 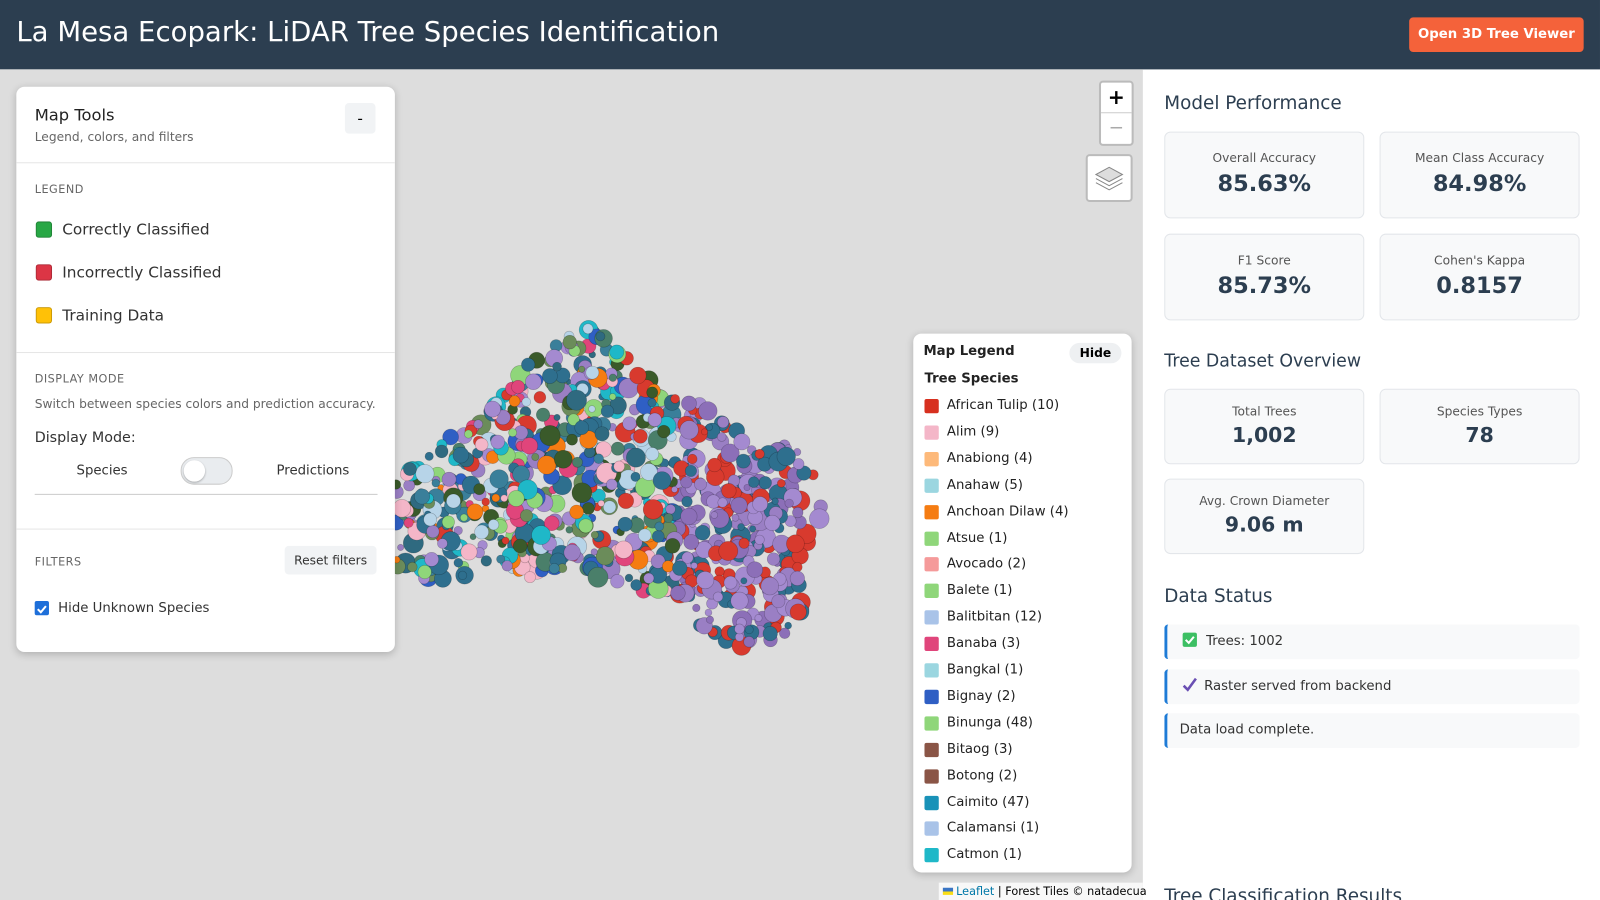 What do you see at coordinates (1116, 98) in the screenshot?
I see `zoom-in: +` at bounding box center [1116, 98].